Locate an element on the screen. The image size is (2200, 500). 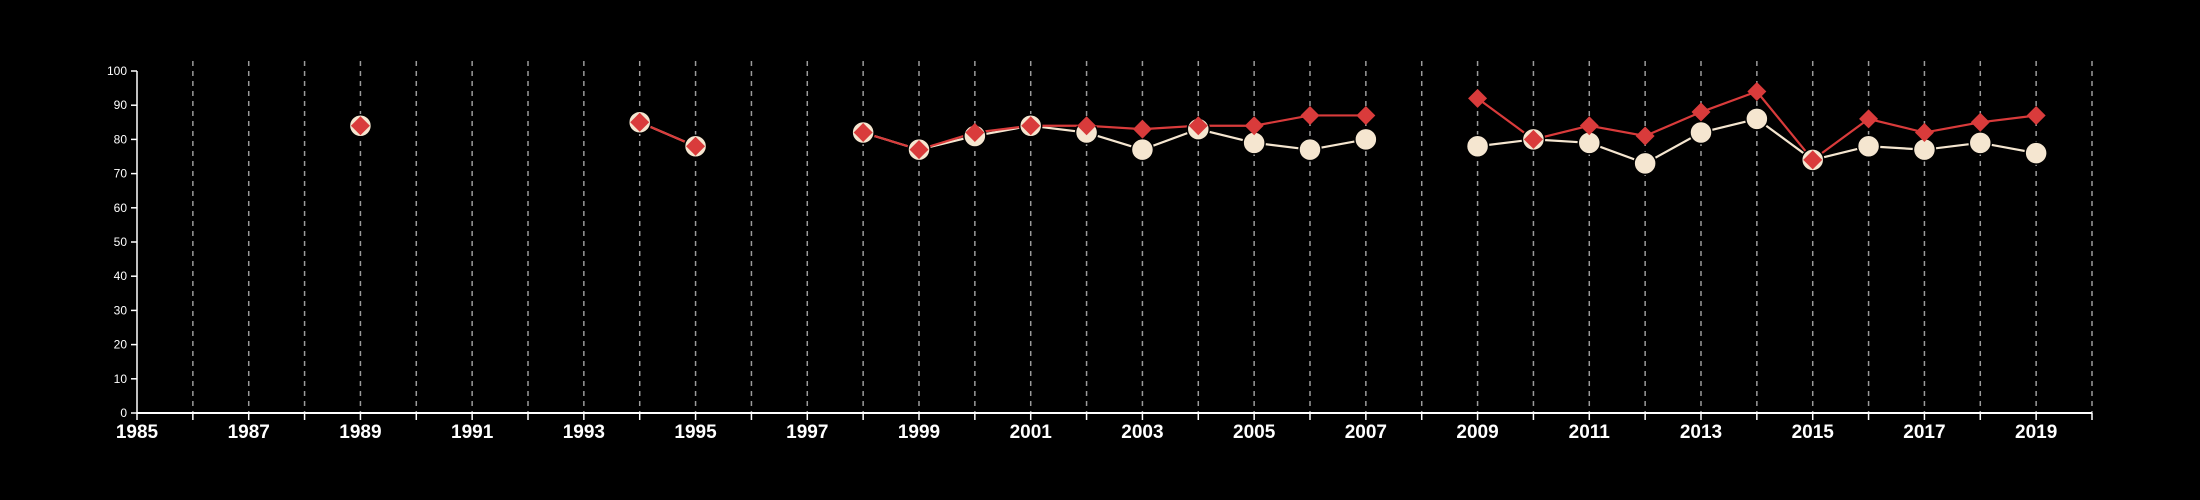
y-tick-label: 80 is located at coordinates (121, 139).